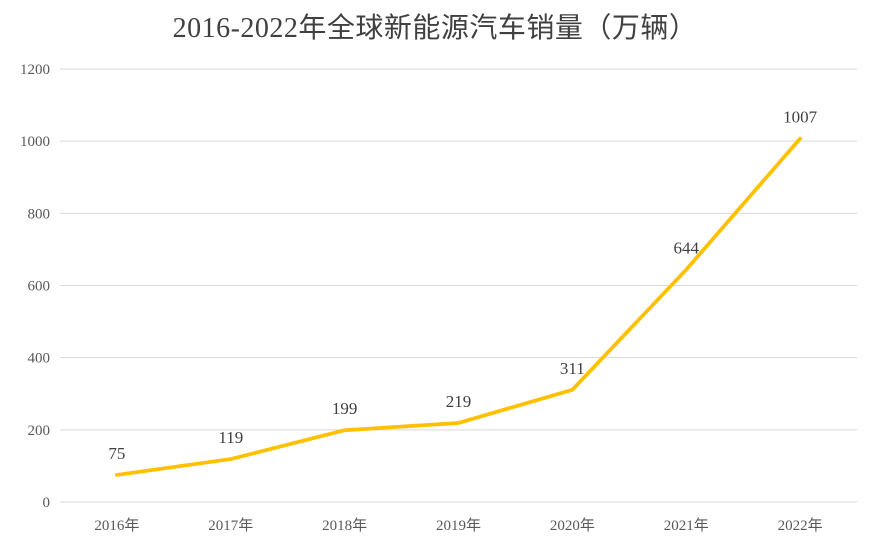  What do you see at coordinates (686, 248) in the screenshot?
I see `data-label: 644` at bounding box center [686, 248].